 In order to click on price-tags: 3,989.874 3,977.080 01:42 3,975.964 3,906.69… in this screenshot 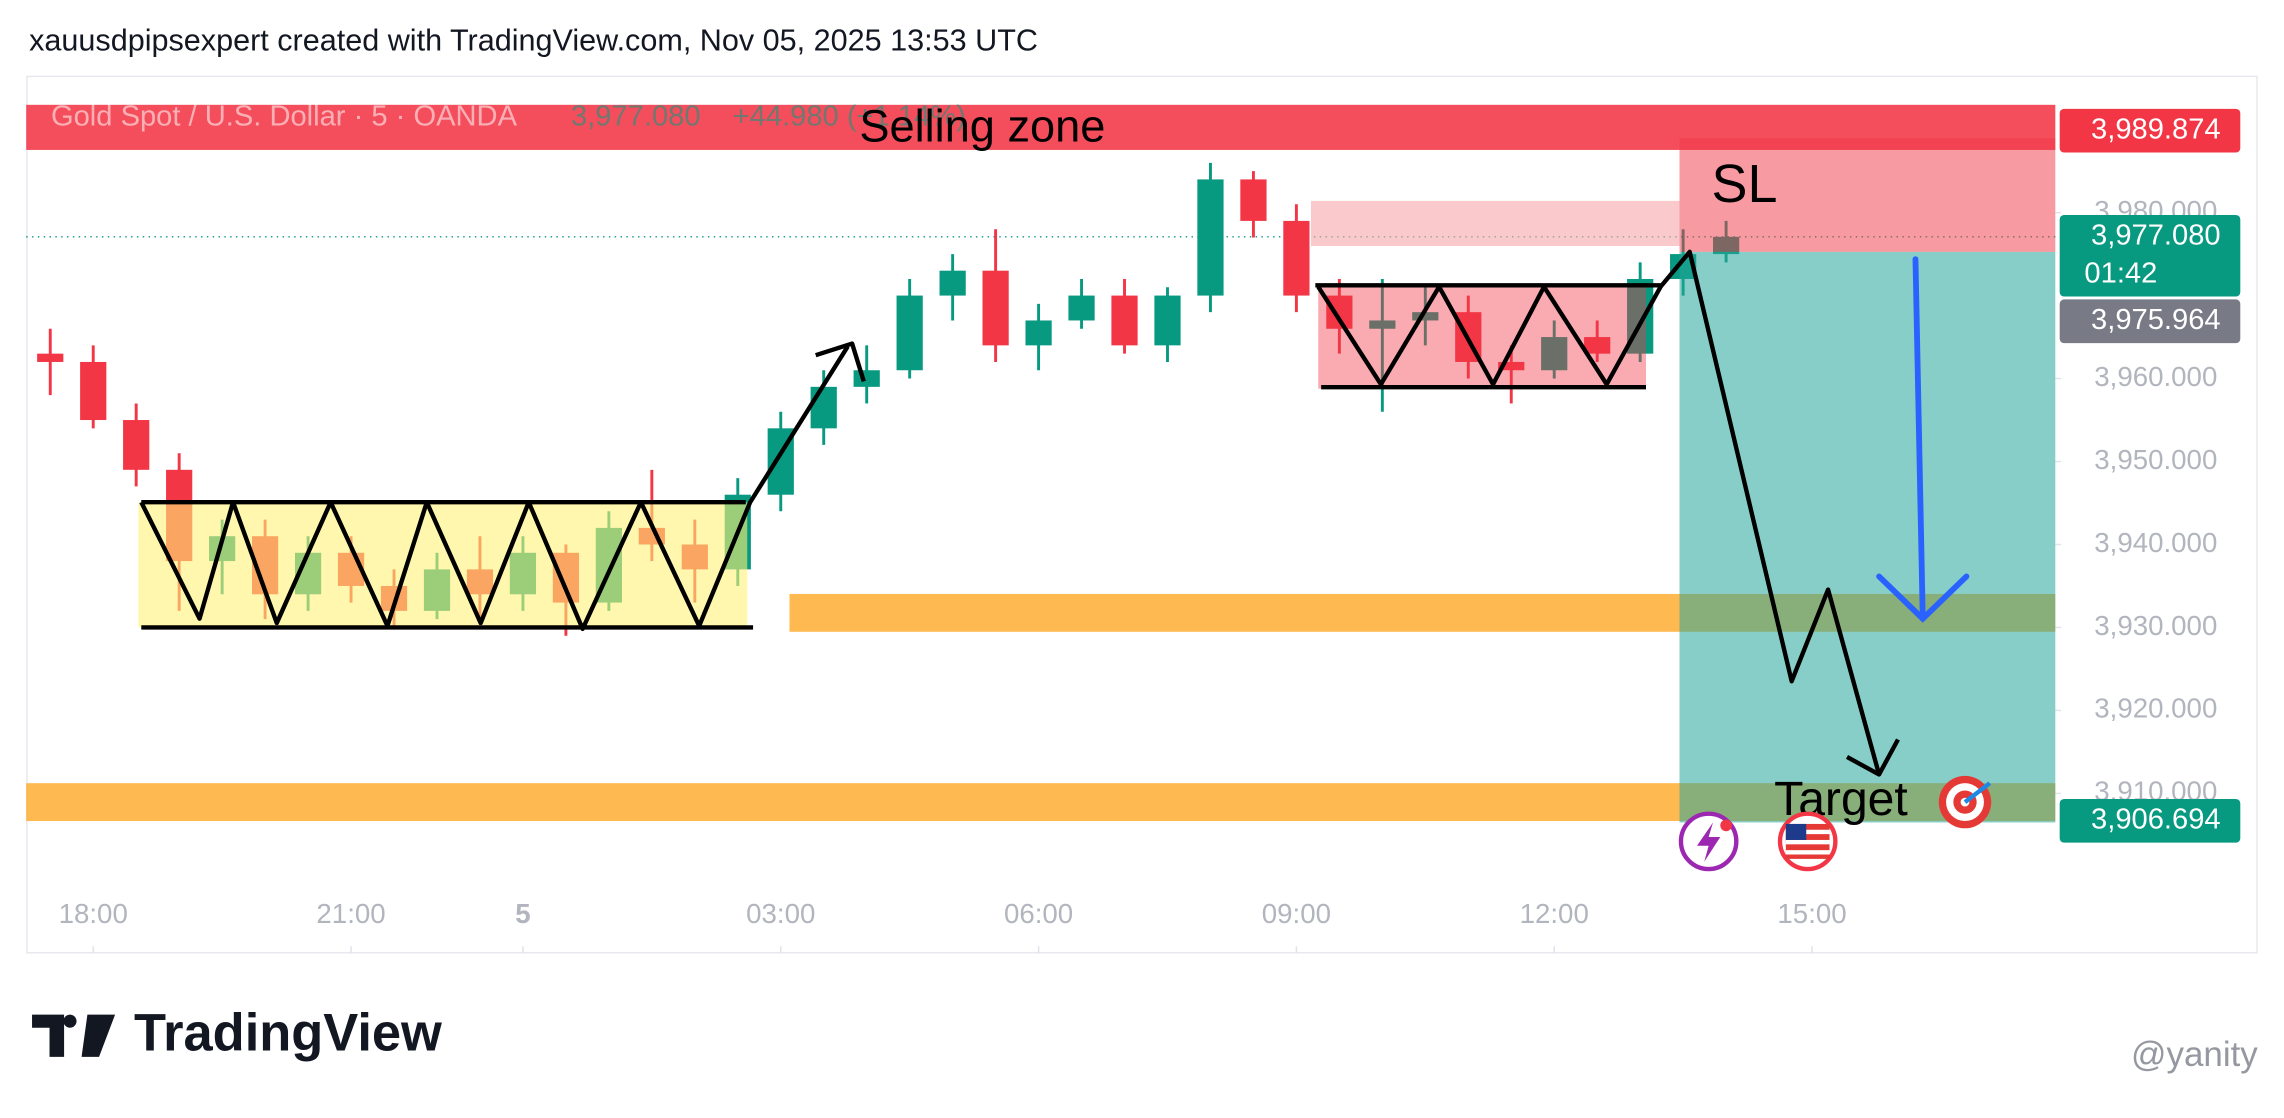, I will do `click(2150, 475)`.